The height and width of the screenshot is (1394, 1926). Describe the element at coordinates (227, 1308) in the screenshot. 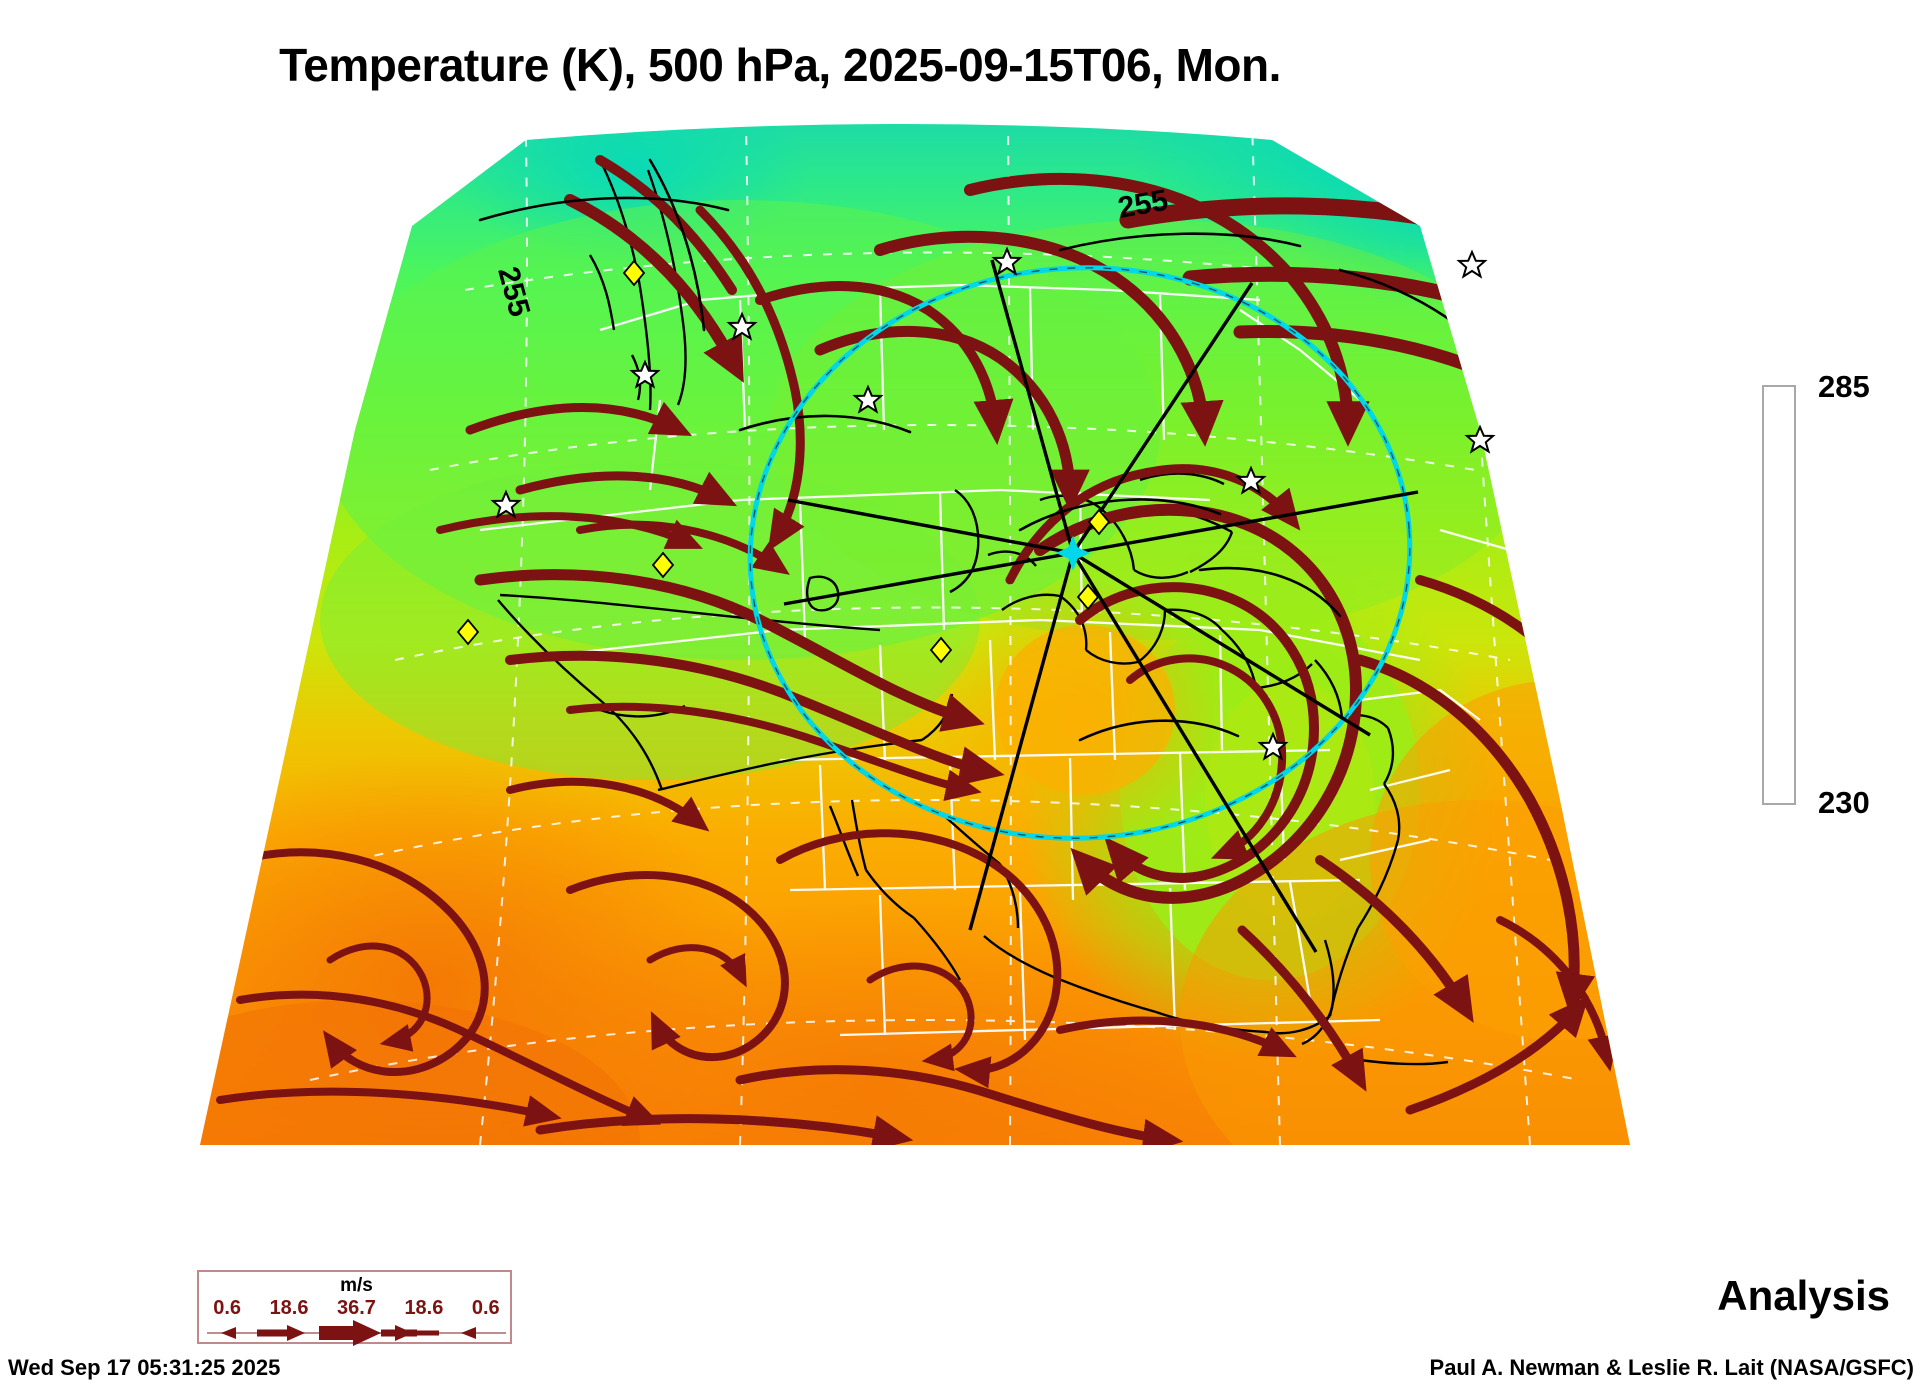

I see `wind-legend-value-0: 0.6` at that location.